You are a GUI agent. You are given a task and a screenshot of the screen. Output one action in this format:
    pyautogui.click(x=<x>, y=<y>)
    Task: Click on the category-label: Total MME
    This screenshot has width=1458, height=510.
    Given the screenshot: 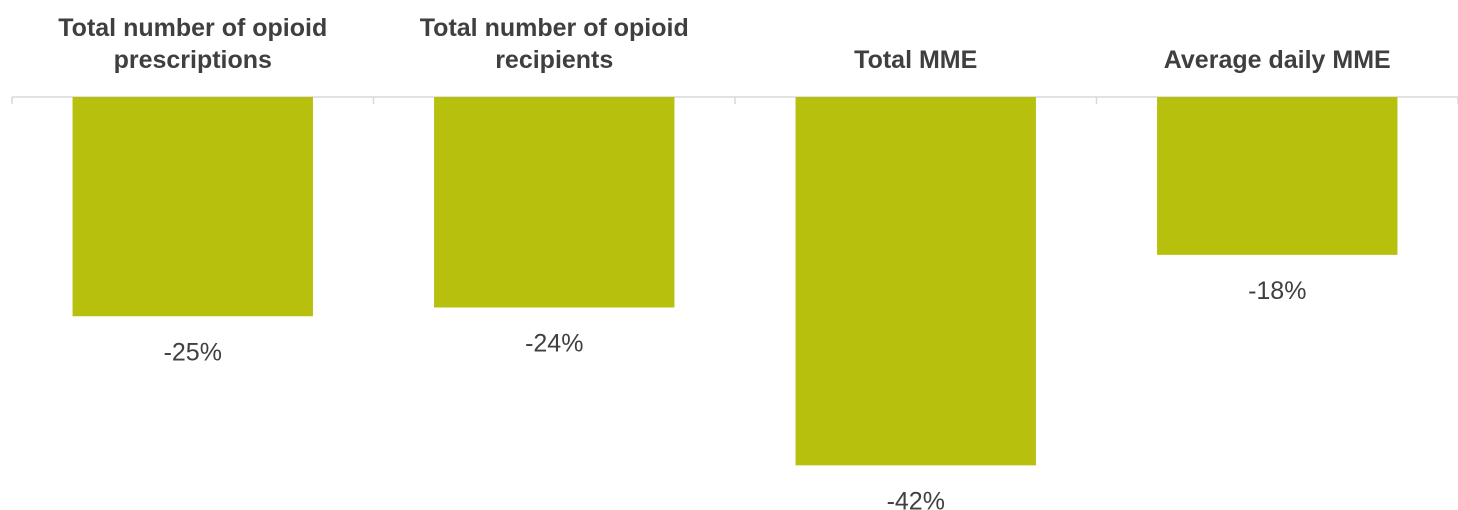 What is the action you would take?
    pyautogui.click(x=915, y=60)
    